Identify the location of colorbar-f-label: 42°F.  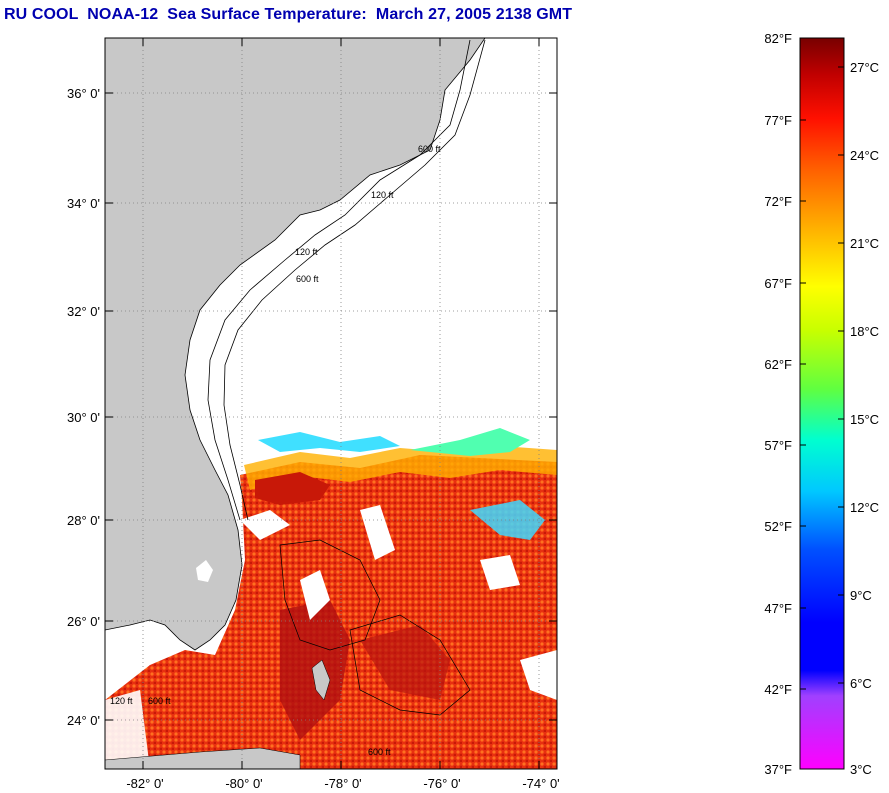
(778, 689).